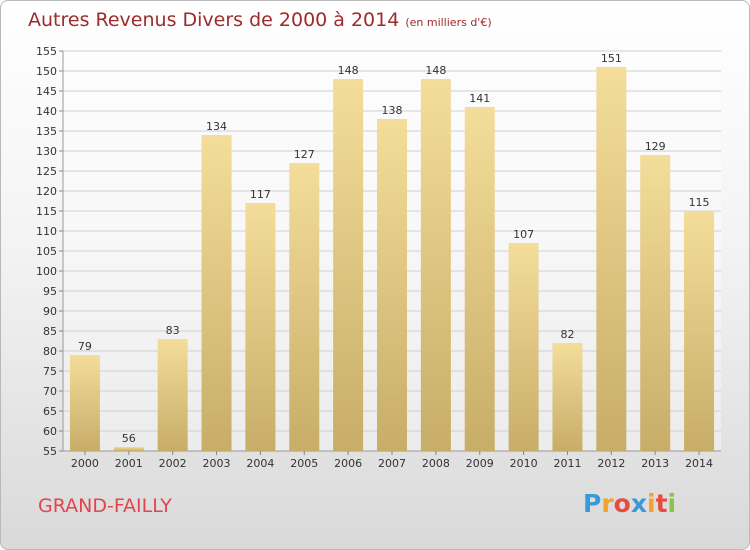 This screenshot has width=750, height=550. Describe the element at coordinates (611, 58) in the screenshot. I see `bar-value-label: 151` at that location.